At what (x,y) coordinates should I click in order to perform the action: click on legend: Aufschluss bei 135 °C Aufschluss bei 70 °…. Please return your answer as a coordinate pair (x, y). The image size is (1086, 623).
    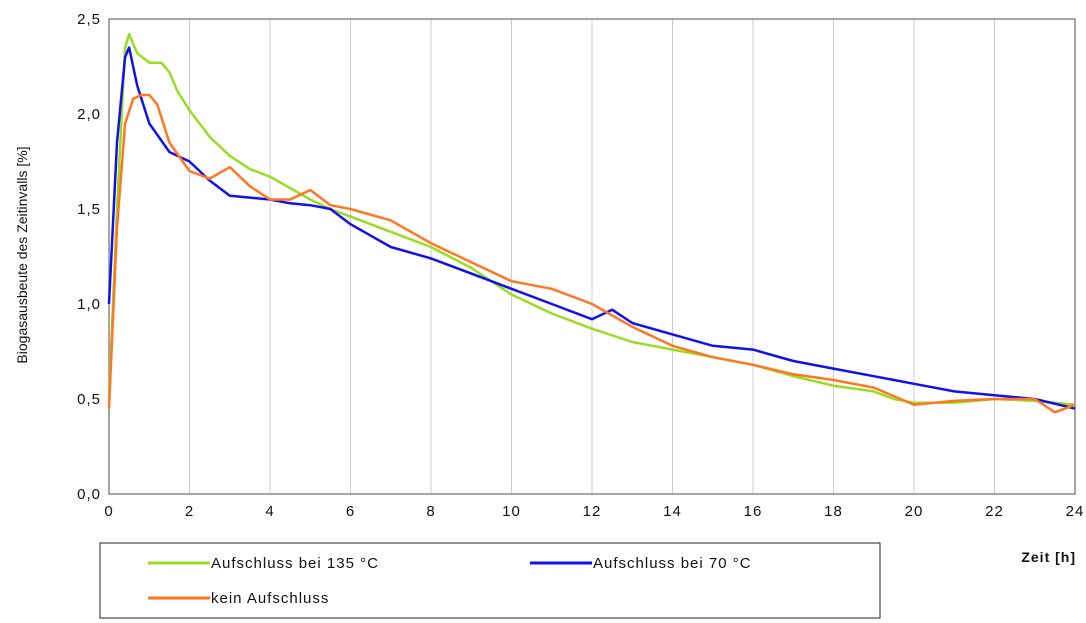
    Looking at the image, I should click on (490, 580).